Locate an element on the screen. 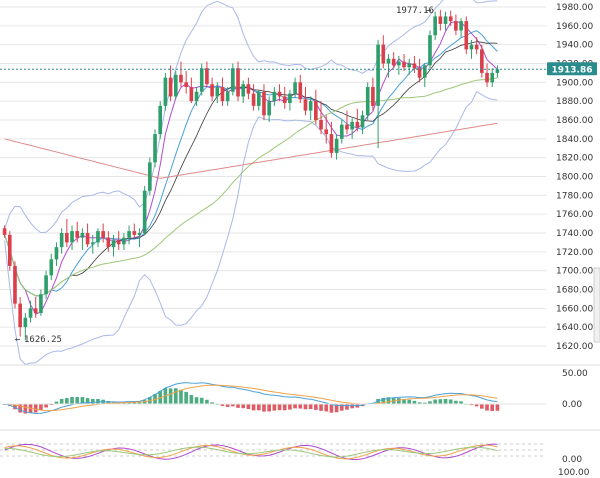 The width and height of the screenshot is (600, 478). price-tick-label: 1740.00 is located at coordinates (574, 234).